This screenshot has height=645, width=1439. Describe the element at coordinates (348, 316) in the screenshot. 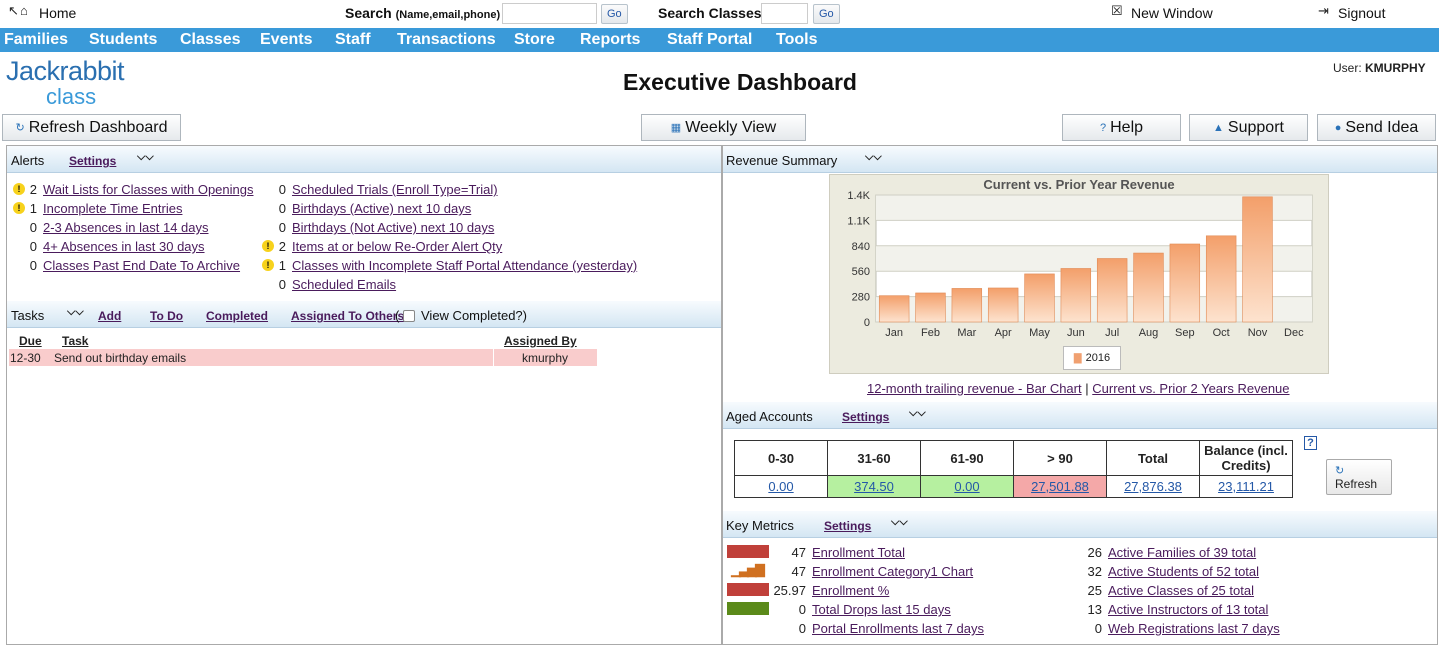

I see `tasks-assigned-link: Assigned To Others` at that location.